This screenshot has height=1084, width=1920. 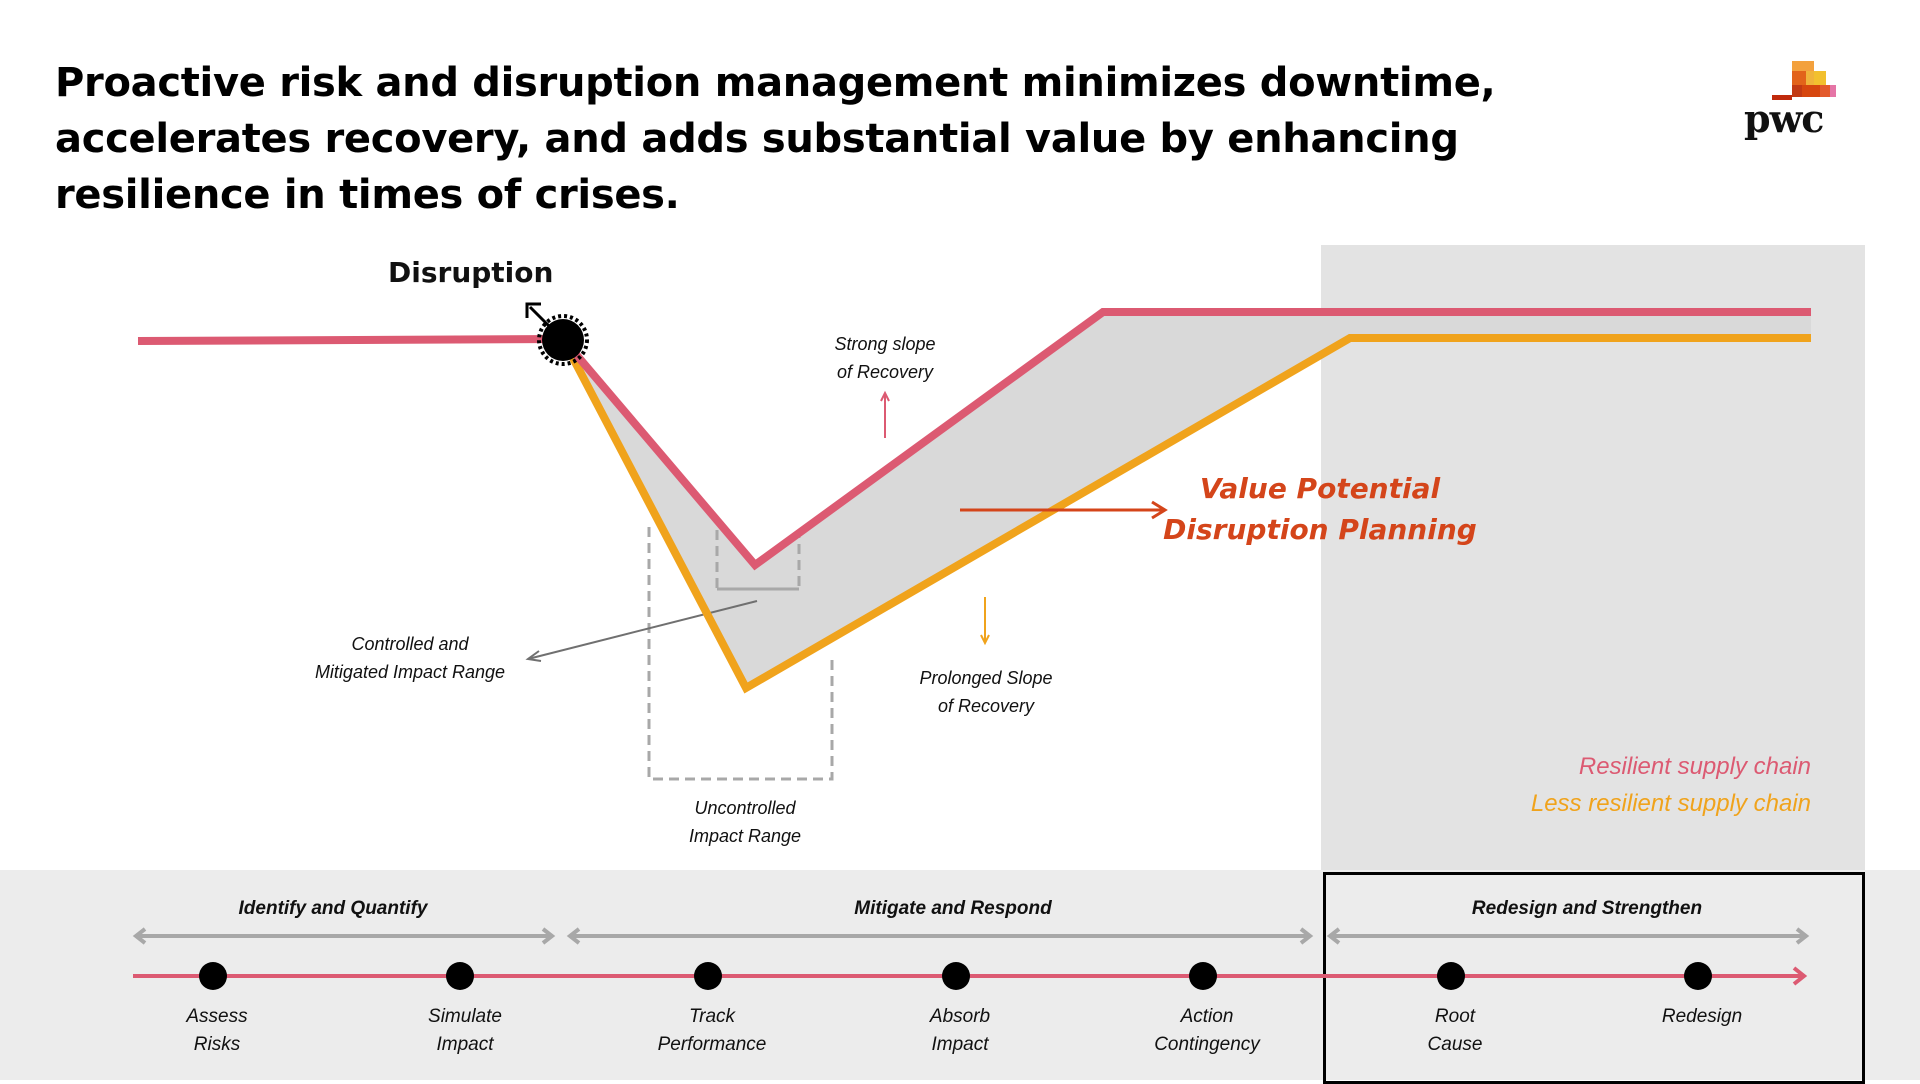 What do you see at coordinates (1670, 803) in the screenshot?
I see `legend-less-resilient: Less resilient supply chain` at bounding box center [1670, 803].